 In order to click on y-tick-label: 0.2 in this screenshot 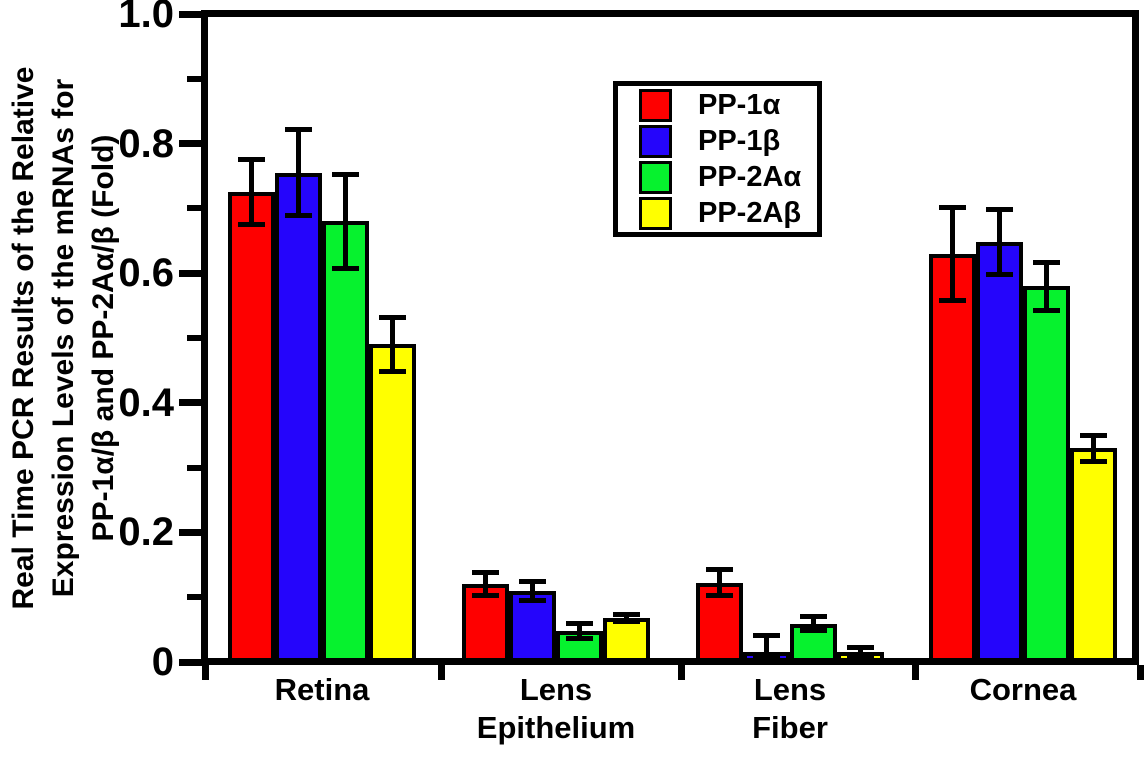, I will do `click(146, 532)`.